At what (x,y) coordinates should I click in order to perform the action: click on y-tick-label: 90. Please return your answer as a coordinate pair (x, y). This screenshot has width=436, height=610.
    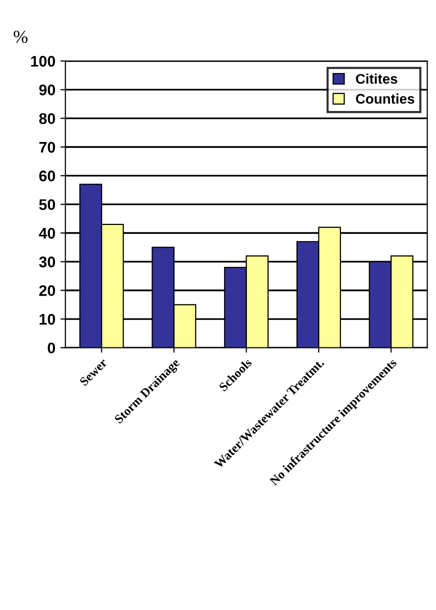
    Looking at the image, I should click on (47, 90).